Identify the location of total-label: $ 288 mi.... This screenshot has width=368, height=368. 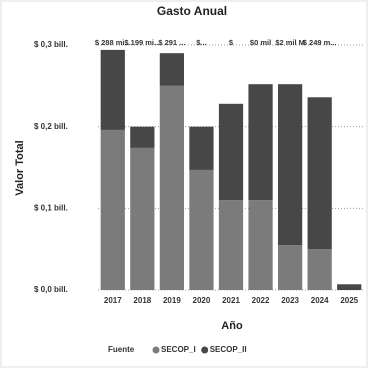
(113, 42).